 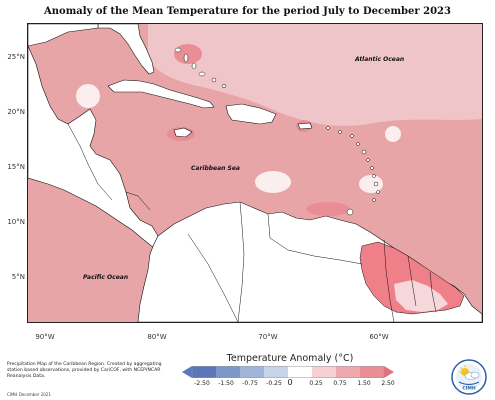 What do you see at coordinates (16, 57) in the screenshot?
I see `lat-label-25n: 25°N` at bounding box center [16, 57].